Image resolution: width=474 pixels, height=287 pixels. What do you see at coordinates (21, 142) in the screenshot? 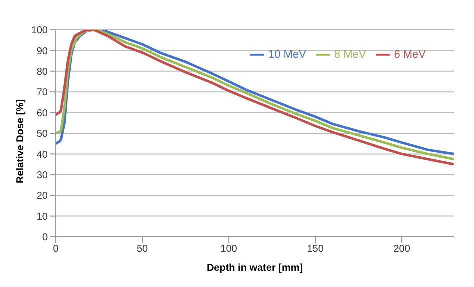
I see `y-axis-title: Relative Dose [%]` at bounding box center [21, 142].